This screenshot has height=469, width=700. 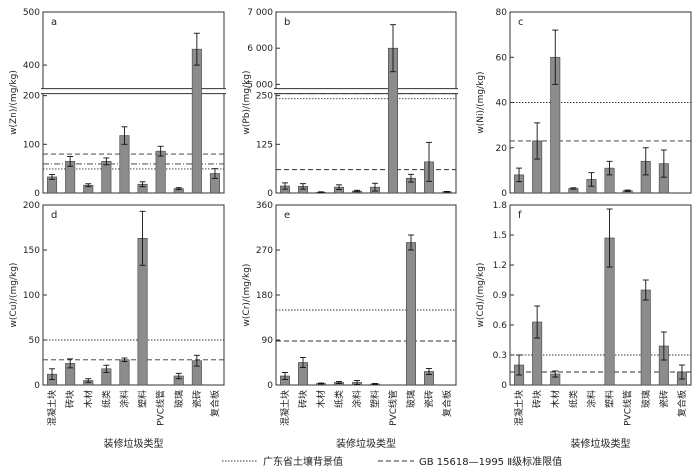 What do you see at coordinates (31, 66) in the screenshot?
I see `y-tick-label: 400` at bounding box center [31, 66].